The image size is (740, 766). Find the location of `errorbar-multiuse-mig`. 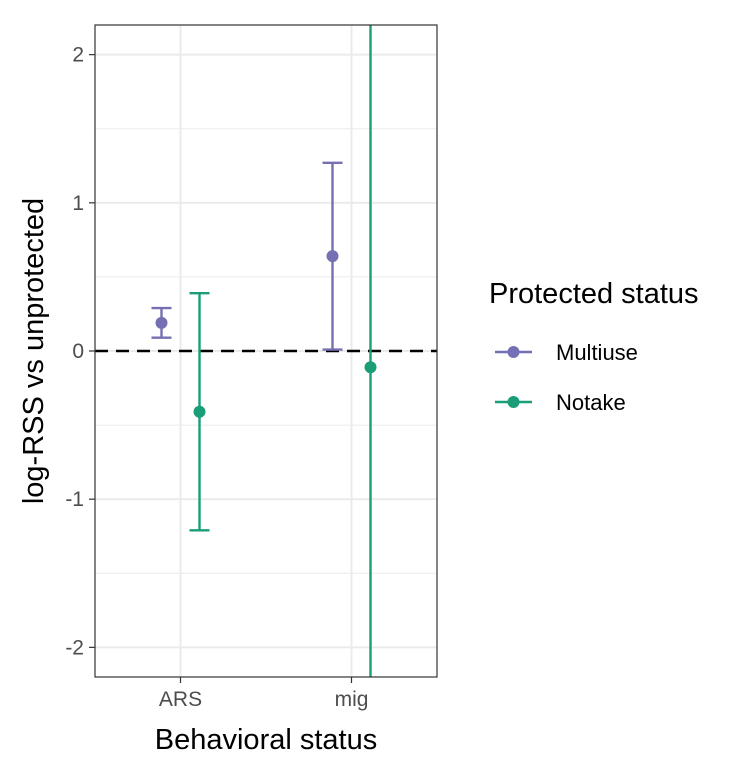

errorbar-multiuse-mig is located at coordinates (332, 256).